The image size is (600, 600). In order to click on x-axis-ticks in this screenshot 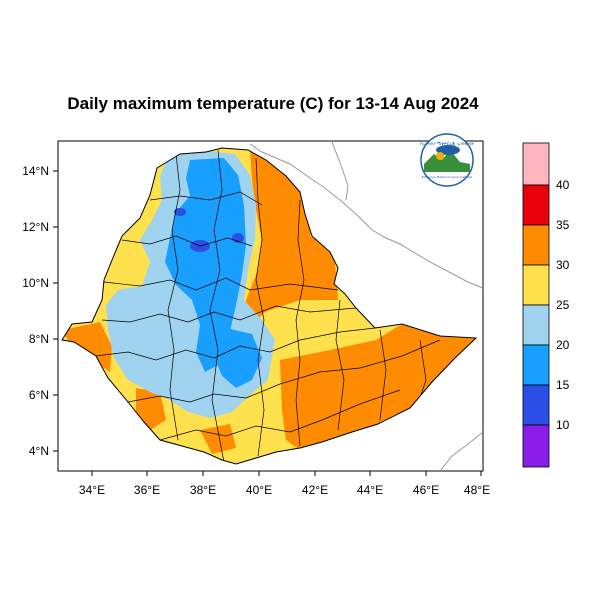, I will do `click(286, 473)`.